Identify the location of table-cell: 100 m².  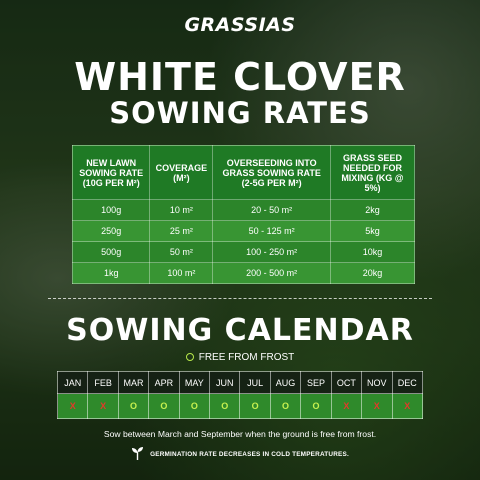
(181, 273).